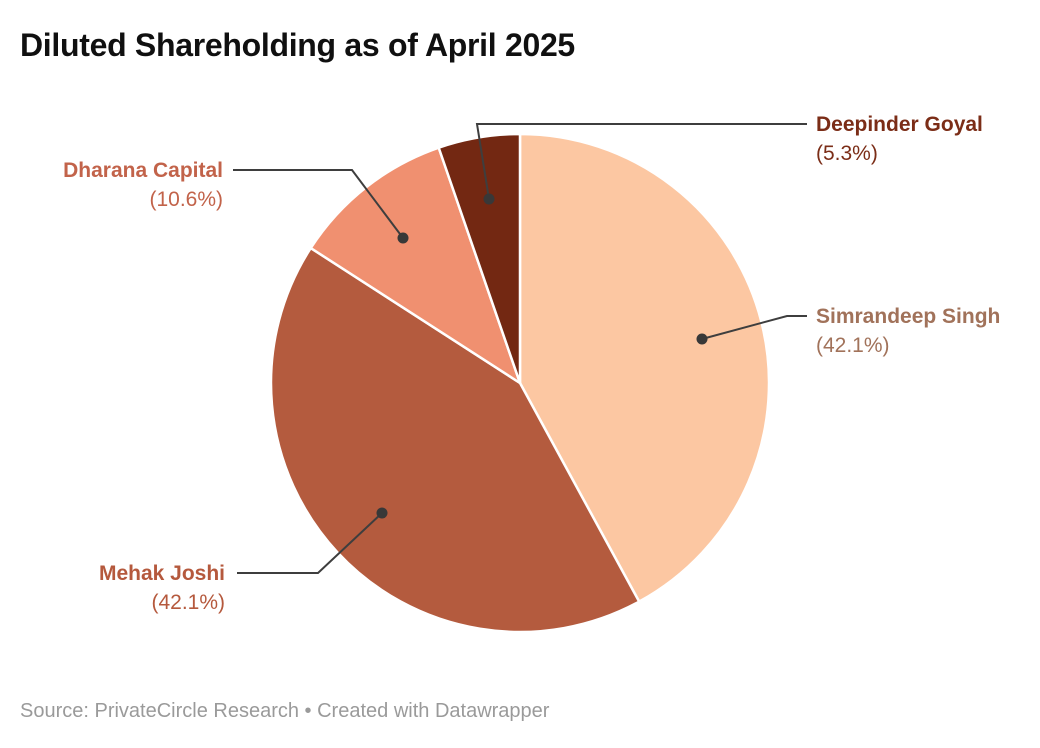 The image size is (1040, 748). I want to click on slice-label-value: (5.3%), so click(847, 153).